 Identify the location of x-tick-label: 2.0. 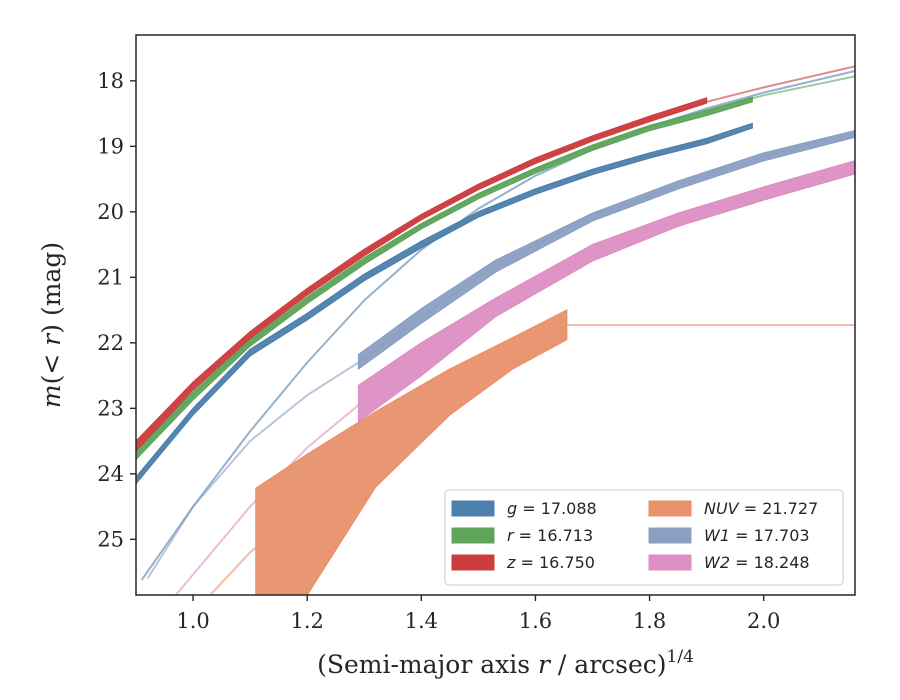
(763, 621).